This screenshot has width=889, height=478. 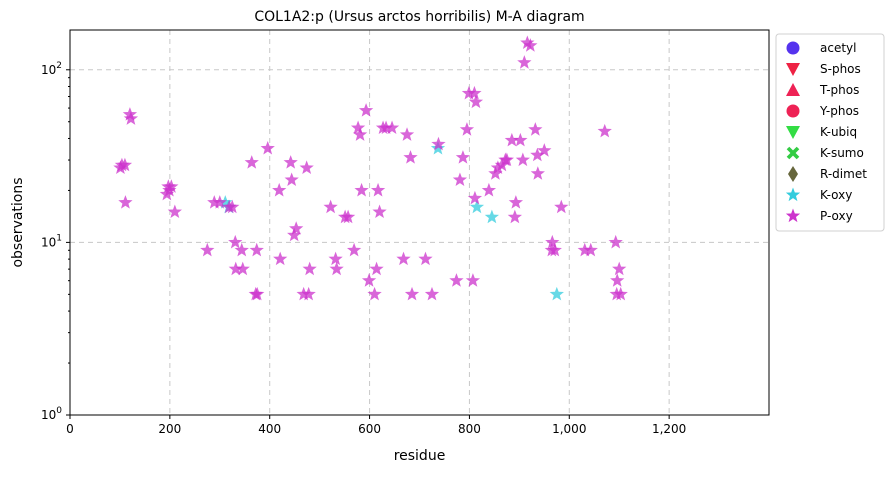 I want to click on legend-box, so click(x=830, y=132).